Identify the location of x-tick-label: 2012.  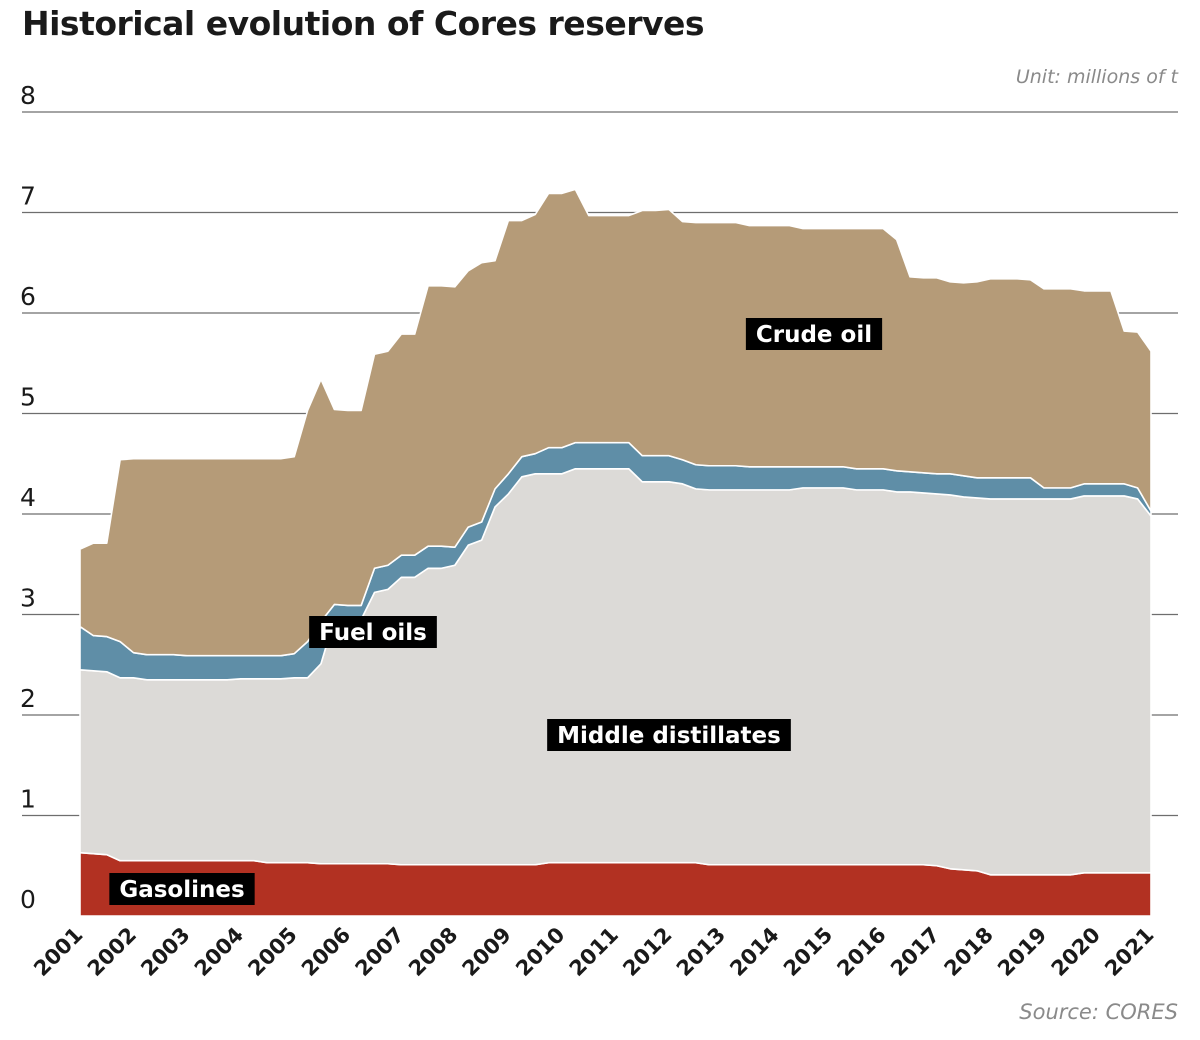
(647, 952).